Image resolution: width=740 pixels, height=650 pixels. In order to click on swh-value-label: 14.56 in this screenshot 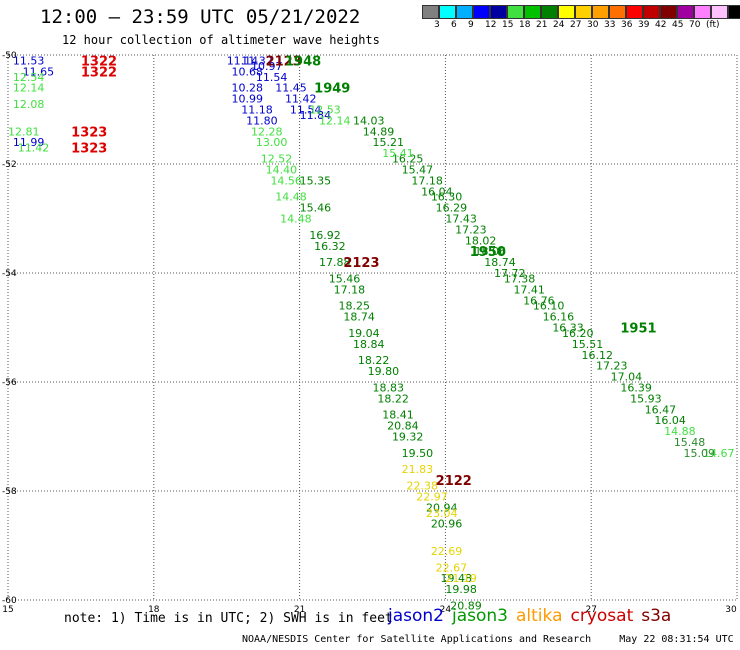, I will do `click(286, 180)`.